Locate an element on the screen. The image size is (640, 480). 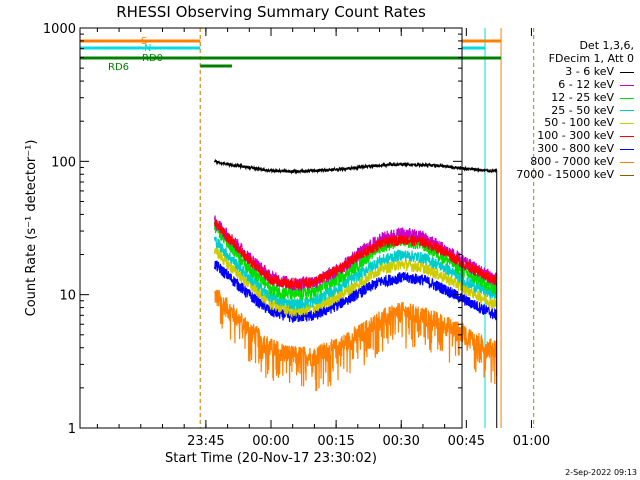
x-tick-label: 23:45 is located at coordinates (205, 441).